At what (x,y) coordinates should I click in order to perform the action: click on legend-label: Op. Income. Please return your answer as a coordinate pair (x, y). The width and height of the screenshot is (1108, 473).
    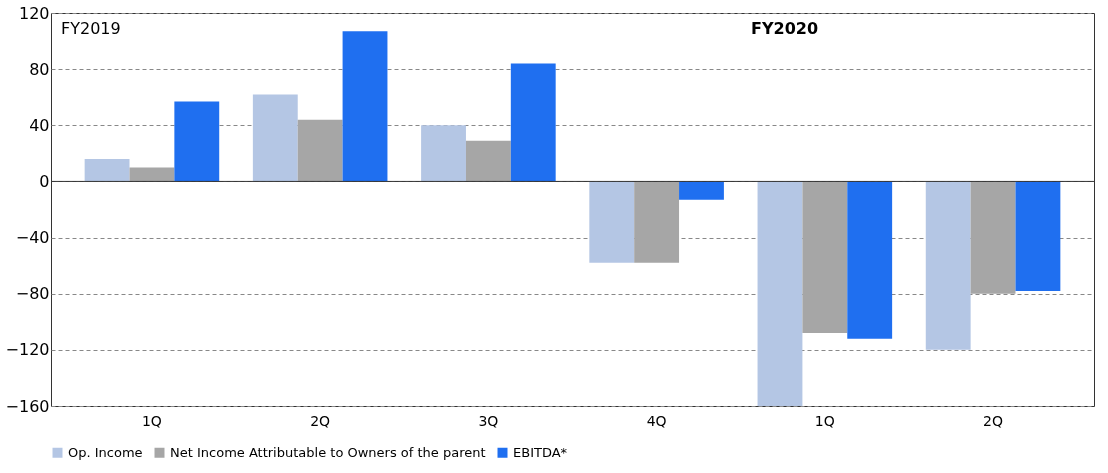
    Looking at the image, I should click on (105, 452).